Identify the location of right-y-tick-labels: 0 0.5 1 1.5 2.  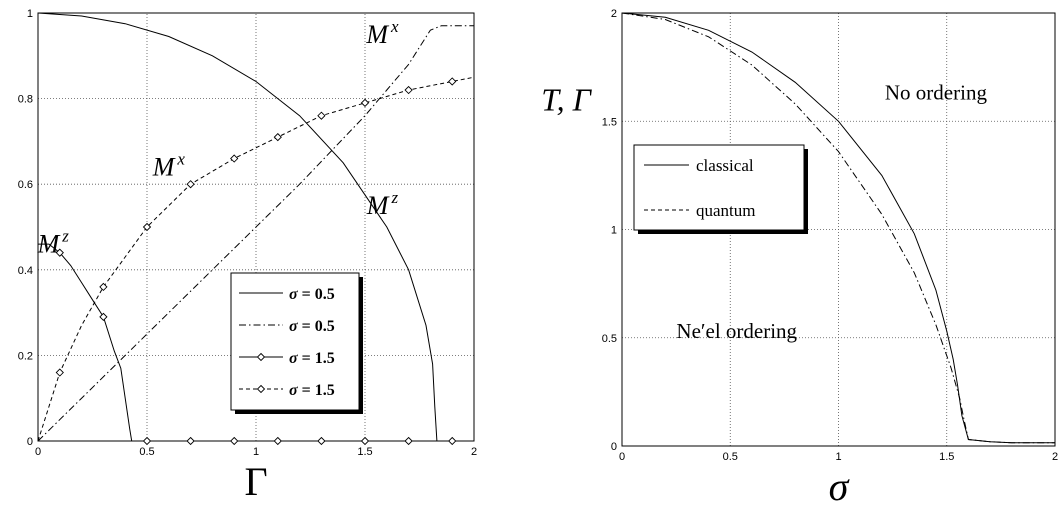
(609, 230).